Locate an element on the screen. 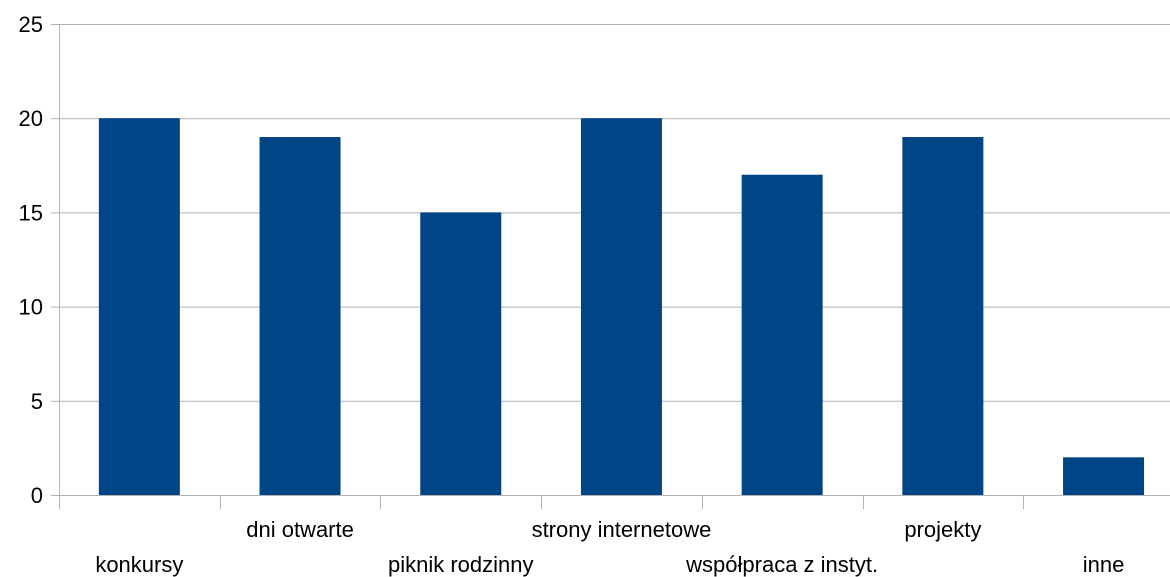 This screenshot has height=577, width=1170. y-tick-label: 20 is located at coordinates (31, 118).